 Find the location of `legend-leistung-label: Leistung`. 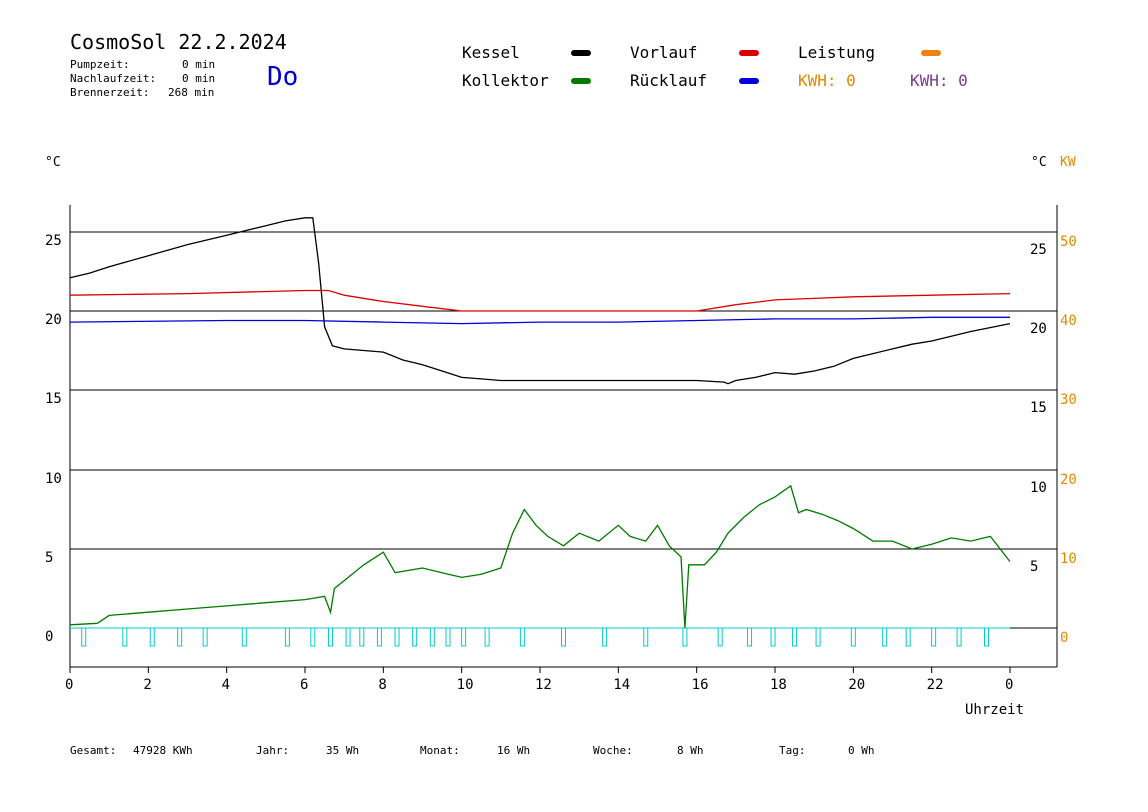

legend-leistung-label: Leistung is located at coordinates (837, 52).